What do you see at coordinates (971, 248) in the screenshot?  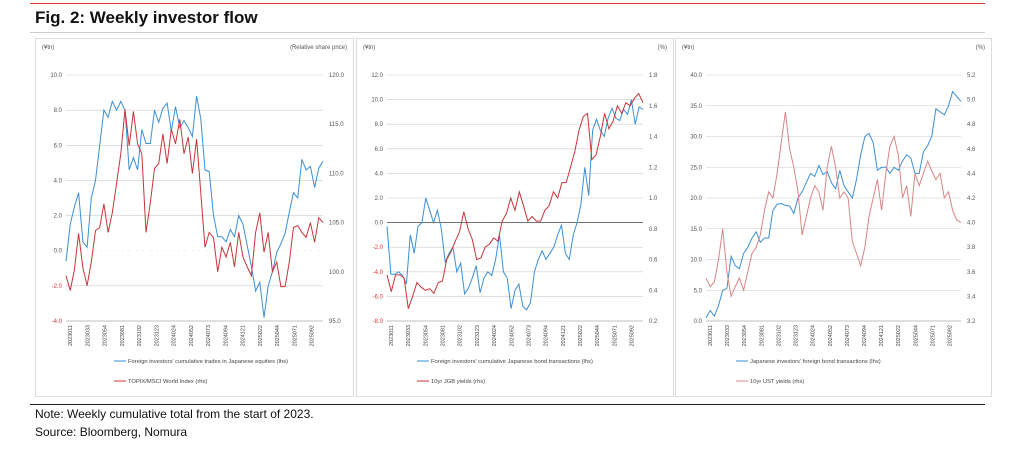 I see `y2-tick-label: 3.8` at bounding box center [971, 248].